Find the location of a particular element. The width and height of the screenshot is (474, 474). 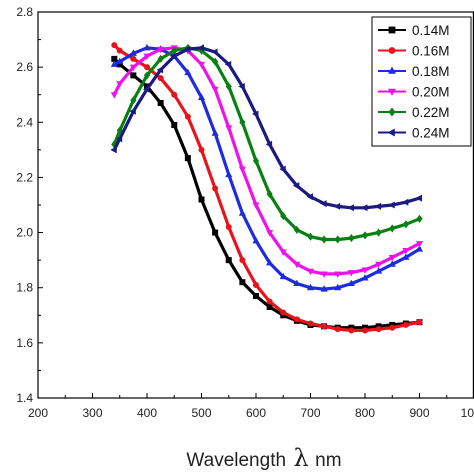

legend-label: 0.14M is located at coordinates (431, 30).